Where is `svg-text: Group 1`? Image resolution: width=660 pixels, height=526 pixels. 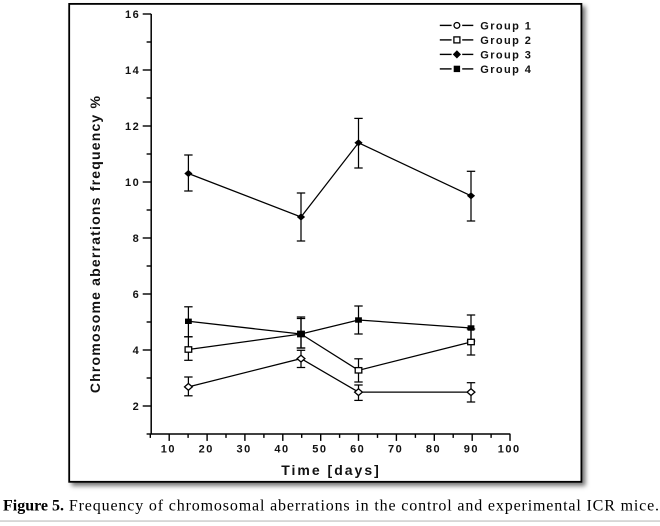
svg-text: Group 1 is located at coordinates (506, 26).